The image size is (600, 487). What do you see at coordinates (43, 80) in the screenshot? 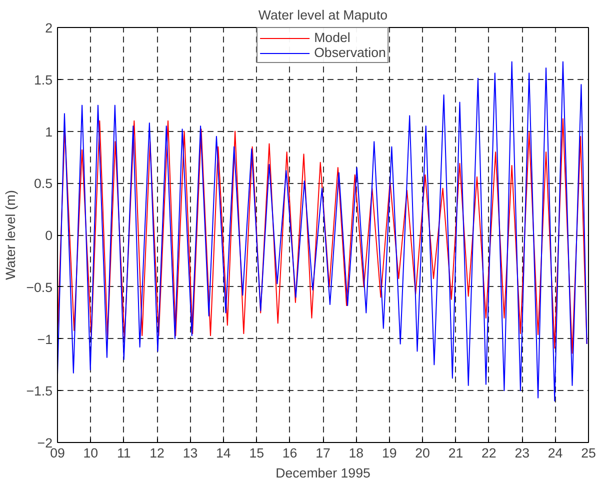
I see `y-tick-label: 1.5` at bounding box center [43, 80].